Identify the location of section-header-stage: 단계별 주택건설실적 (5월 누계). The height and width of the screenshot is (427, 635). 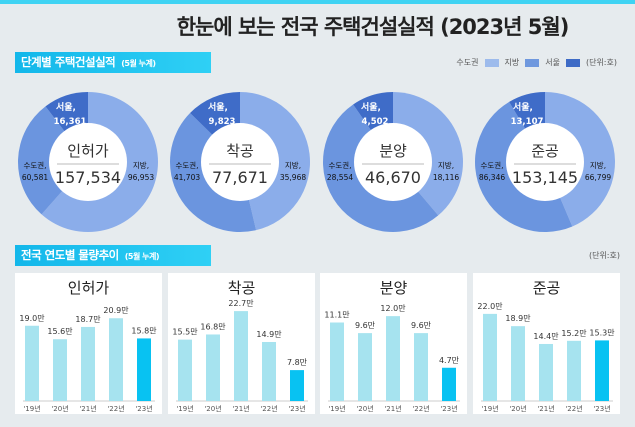
(113, 62).